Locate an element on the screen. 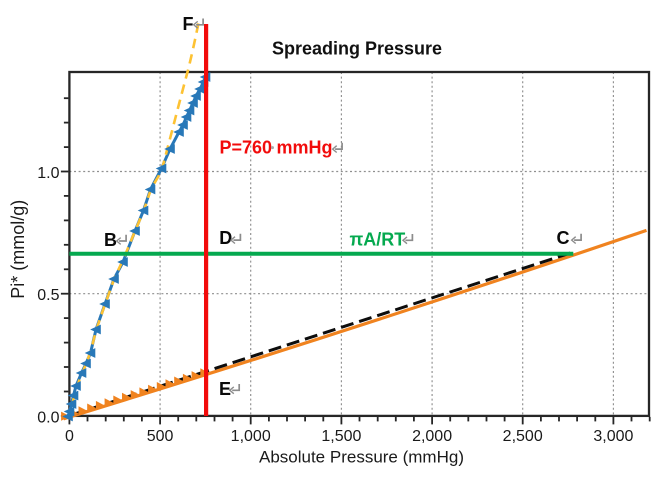 This screenshot has height=480, width=651. svg-text: 1,500 is located at coordinates (341, 436).